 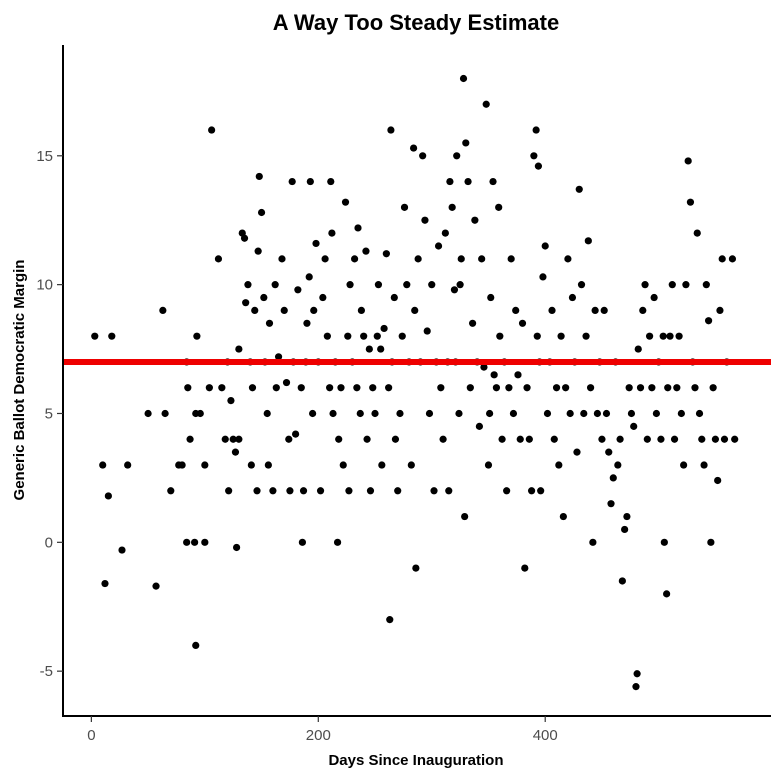 I want to click on y-axis-label: Generic Ballot Democratic Margin, so click(x=19, y=380).